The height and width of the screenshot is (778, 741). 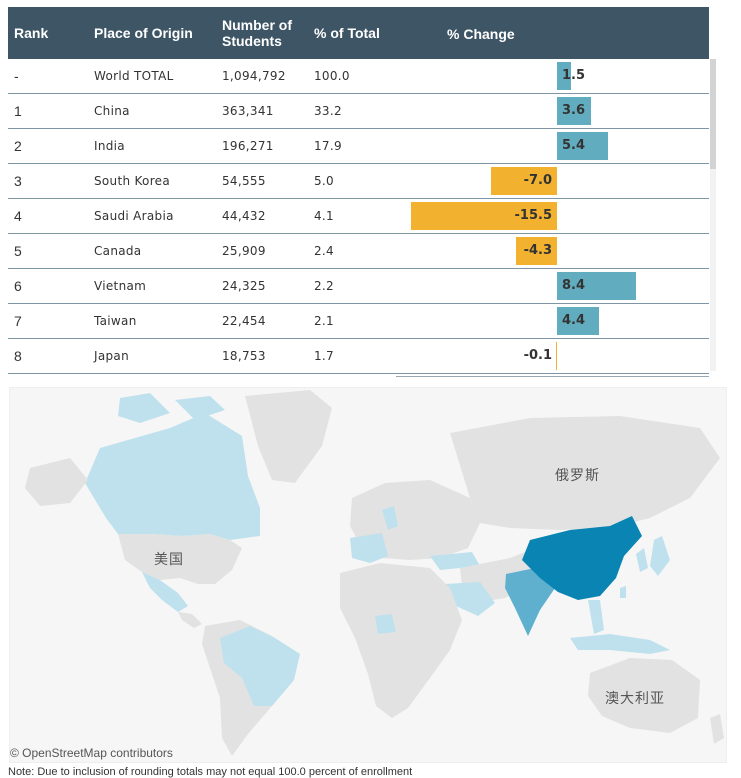 What do you see at coordinates (401, 640) in the screenshot?
I see `africa-shape` at bounding box center [401, 640].